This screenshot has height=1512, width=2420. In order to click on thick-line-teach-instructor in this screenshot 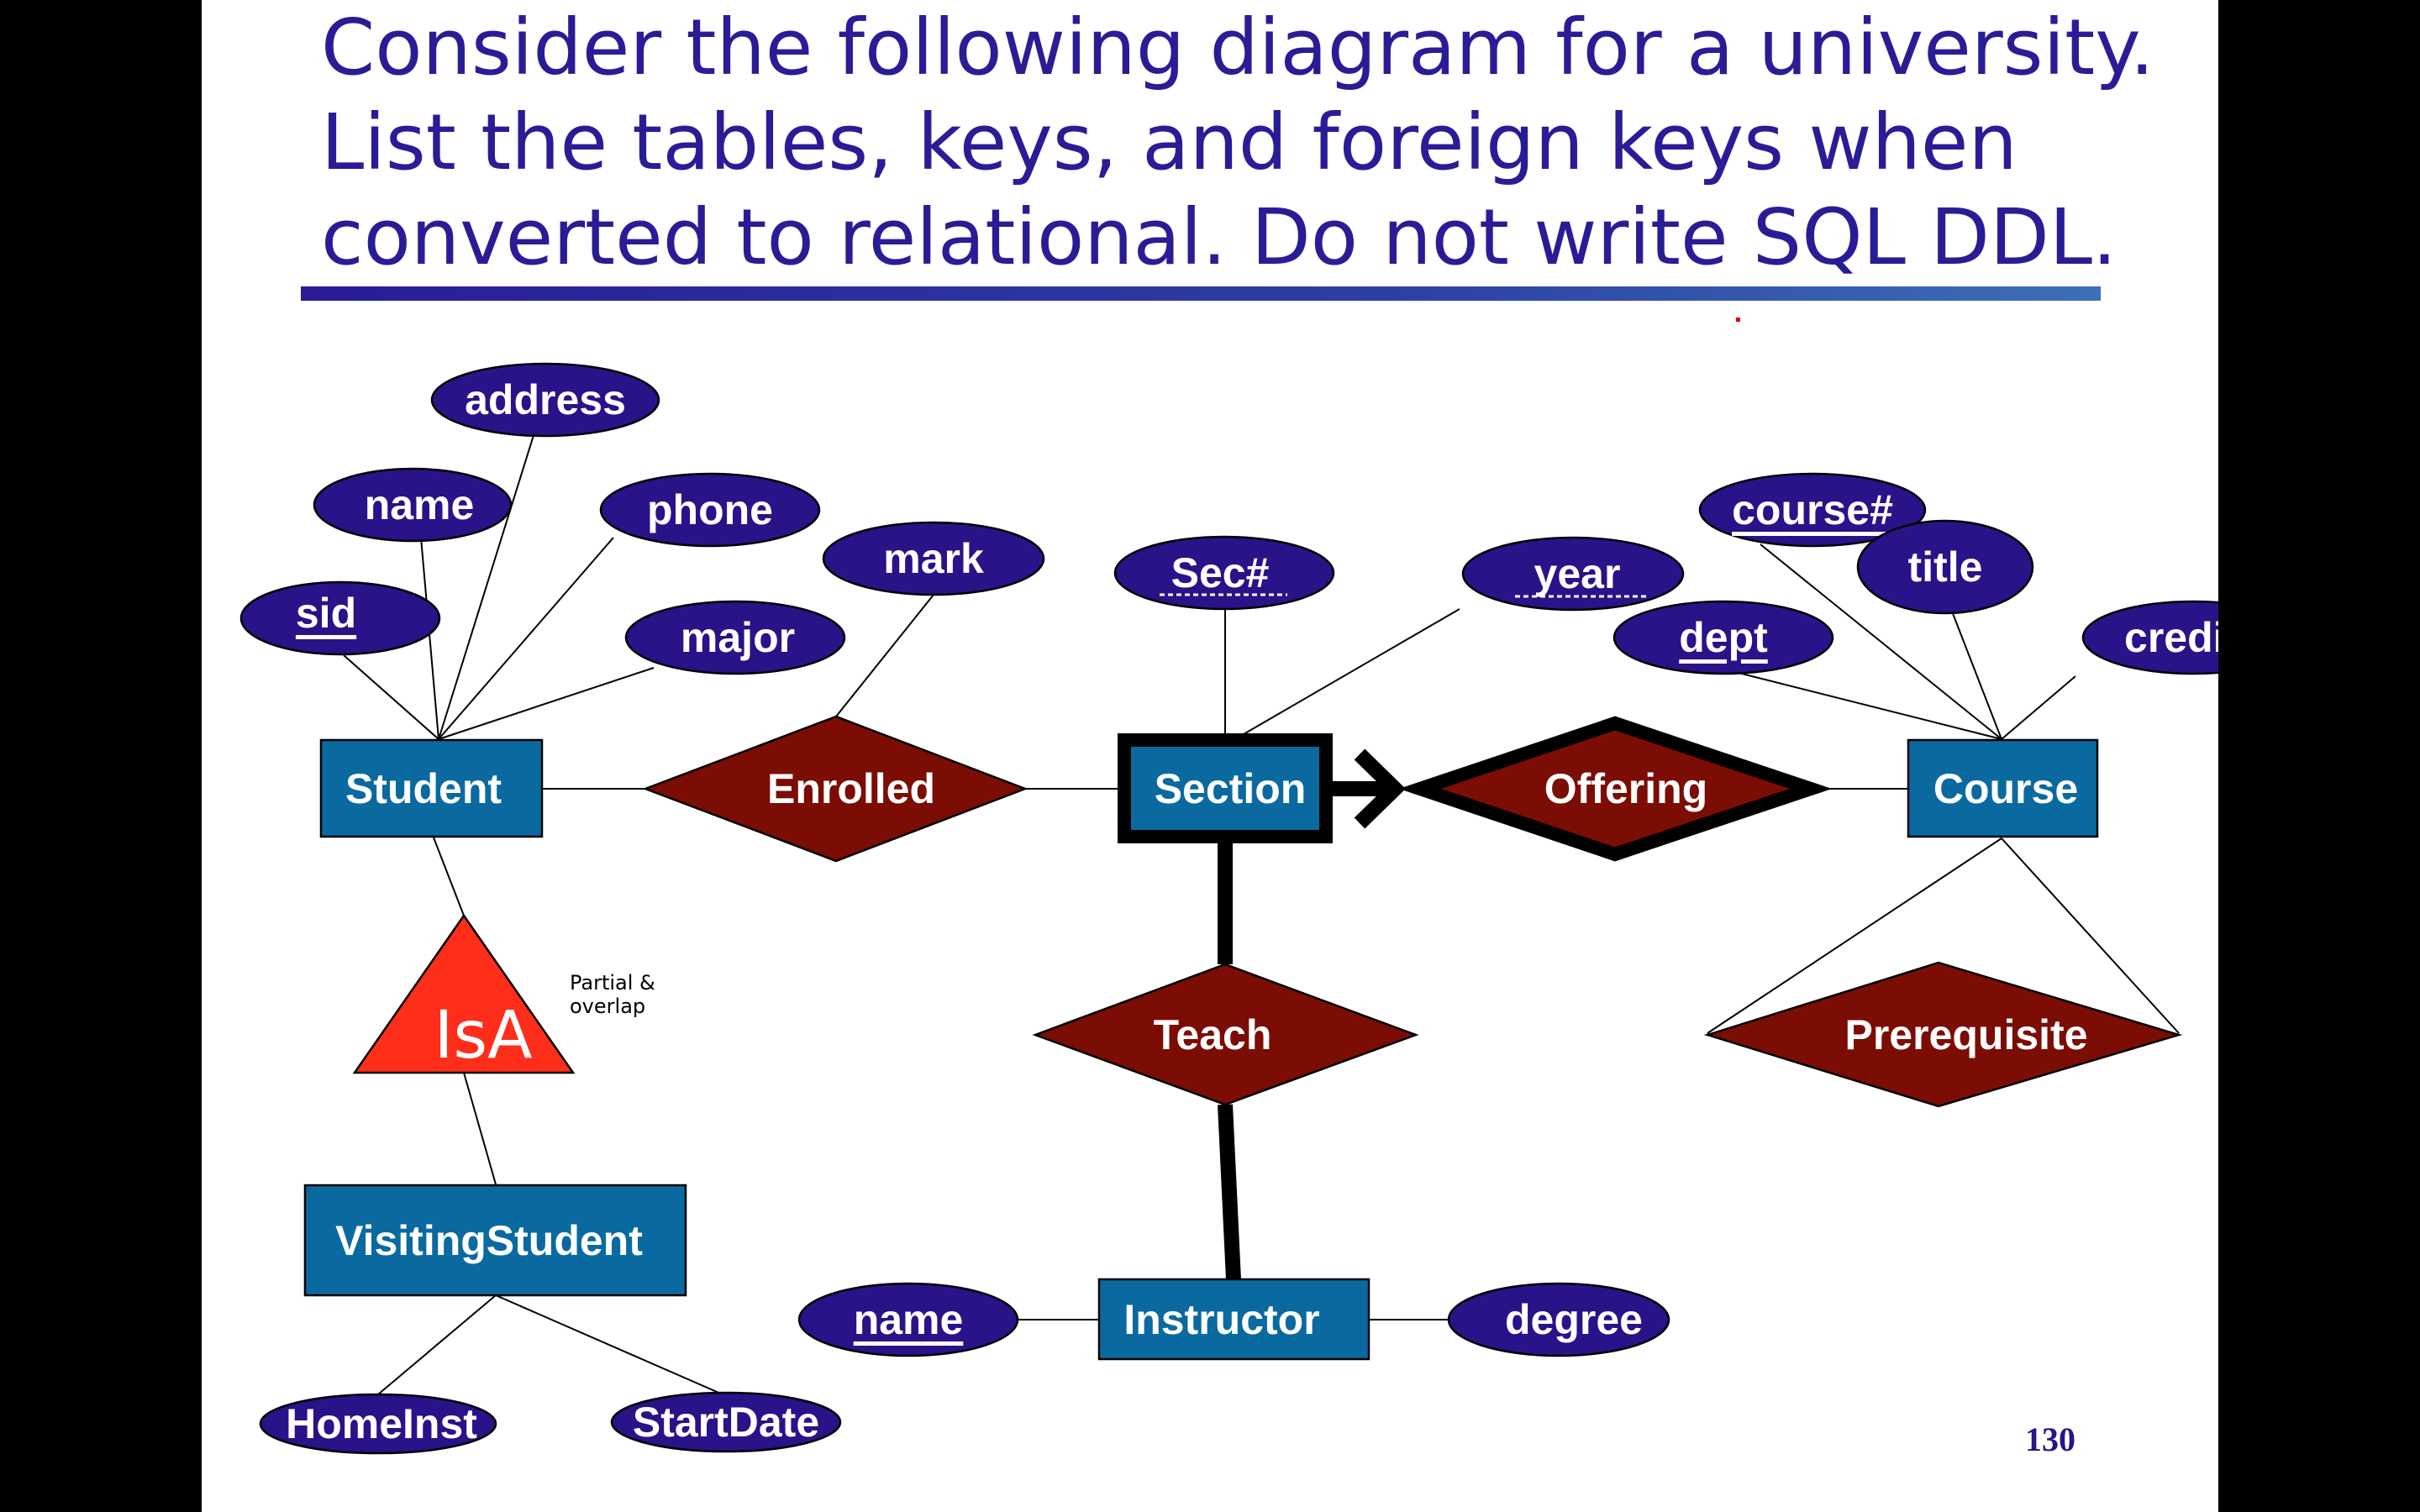, I will do `click(1229, 1192)`.